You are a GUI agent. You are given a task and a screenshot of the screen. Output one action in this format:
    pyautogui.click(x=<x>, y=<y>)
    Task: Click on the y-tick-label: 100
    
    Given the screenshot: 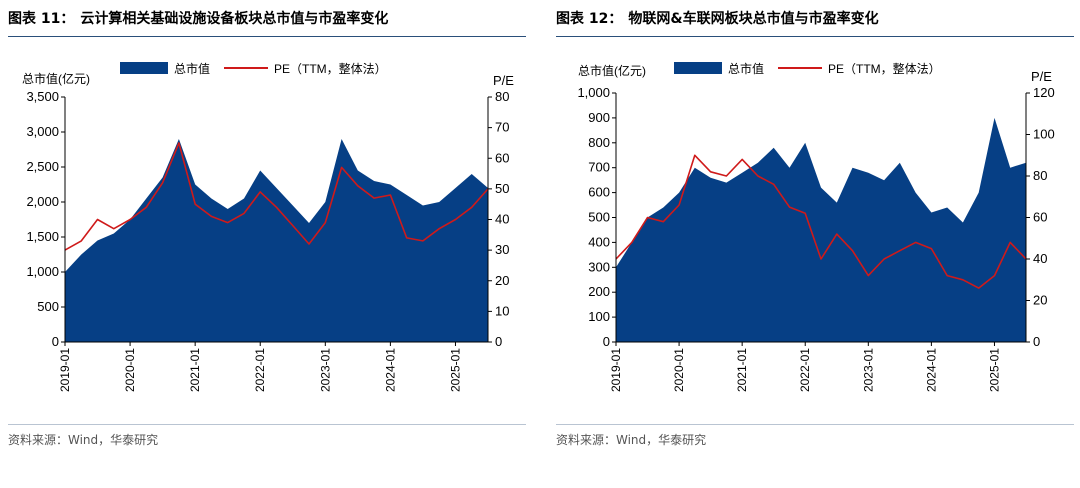 What is the action you would take?
    pyautogui.click(x=599, y=316)
    